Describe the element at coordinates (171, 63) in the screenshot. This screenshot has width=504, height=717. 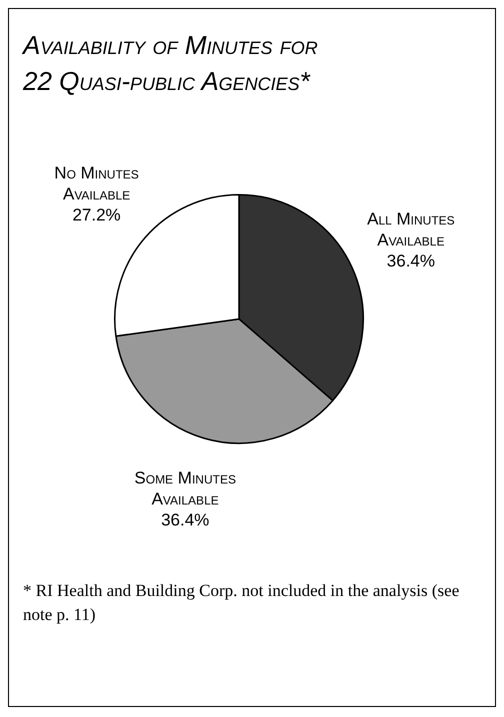
I see `chart-title: Availability of Minutes for 22 Quasi-public Agencies*` at that location.